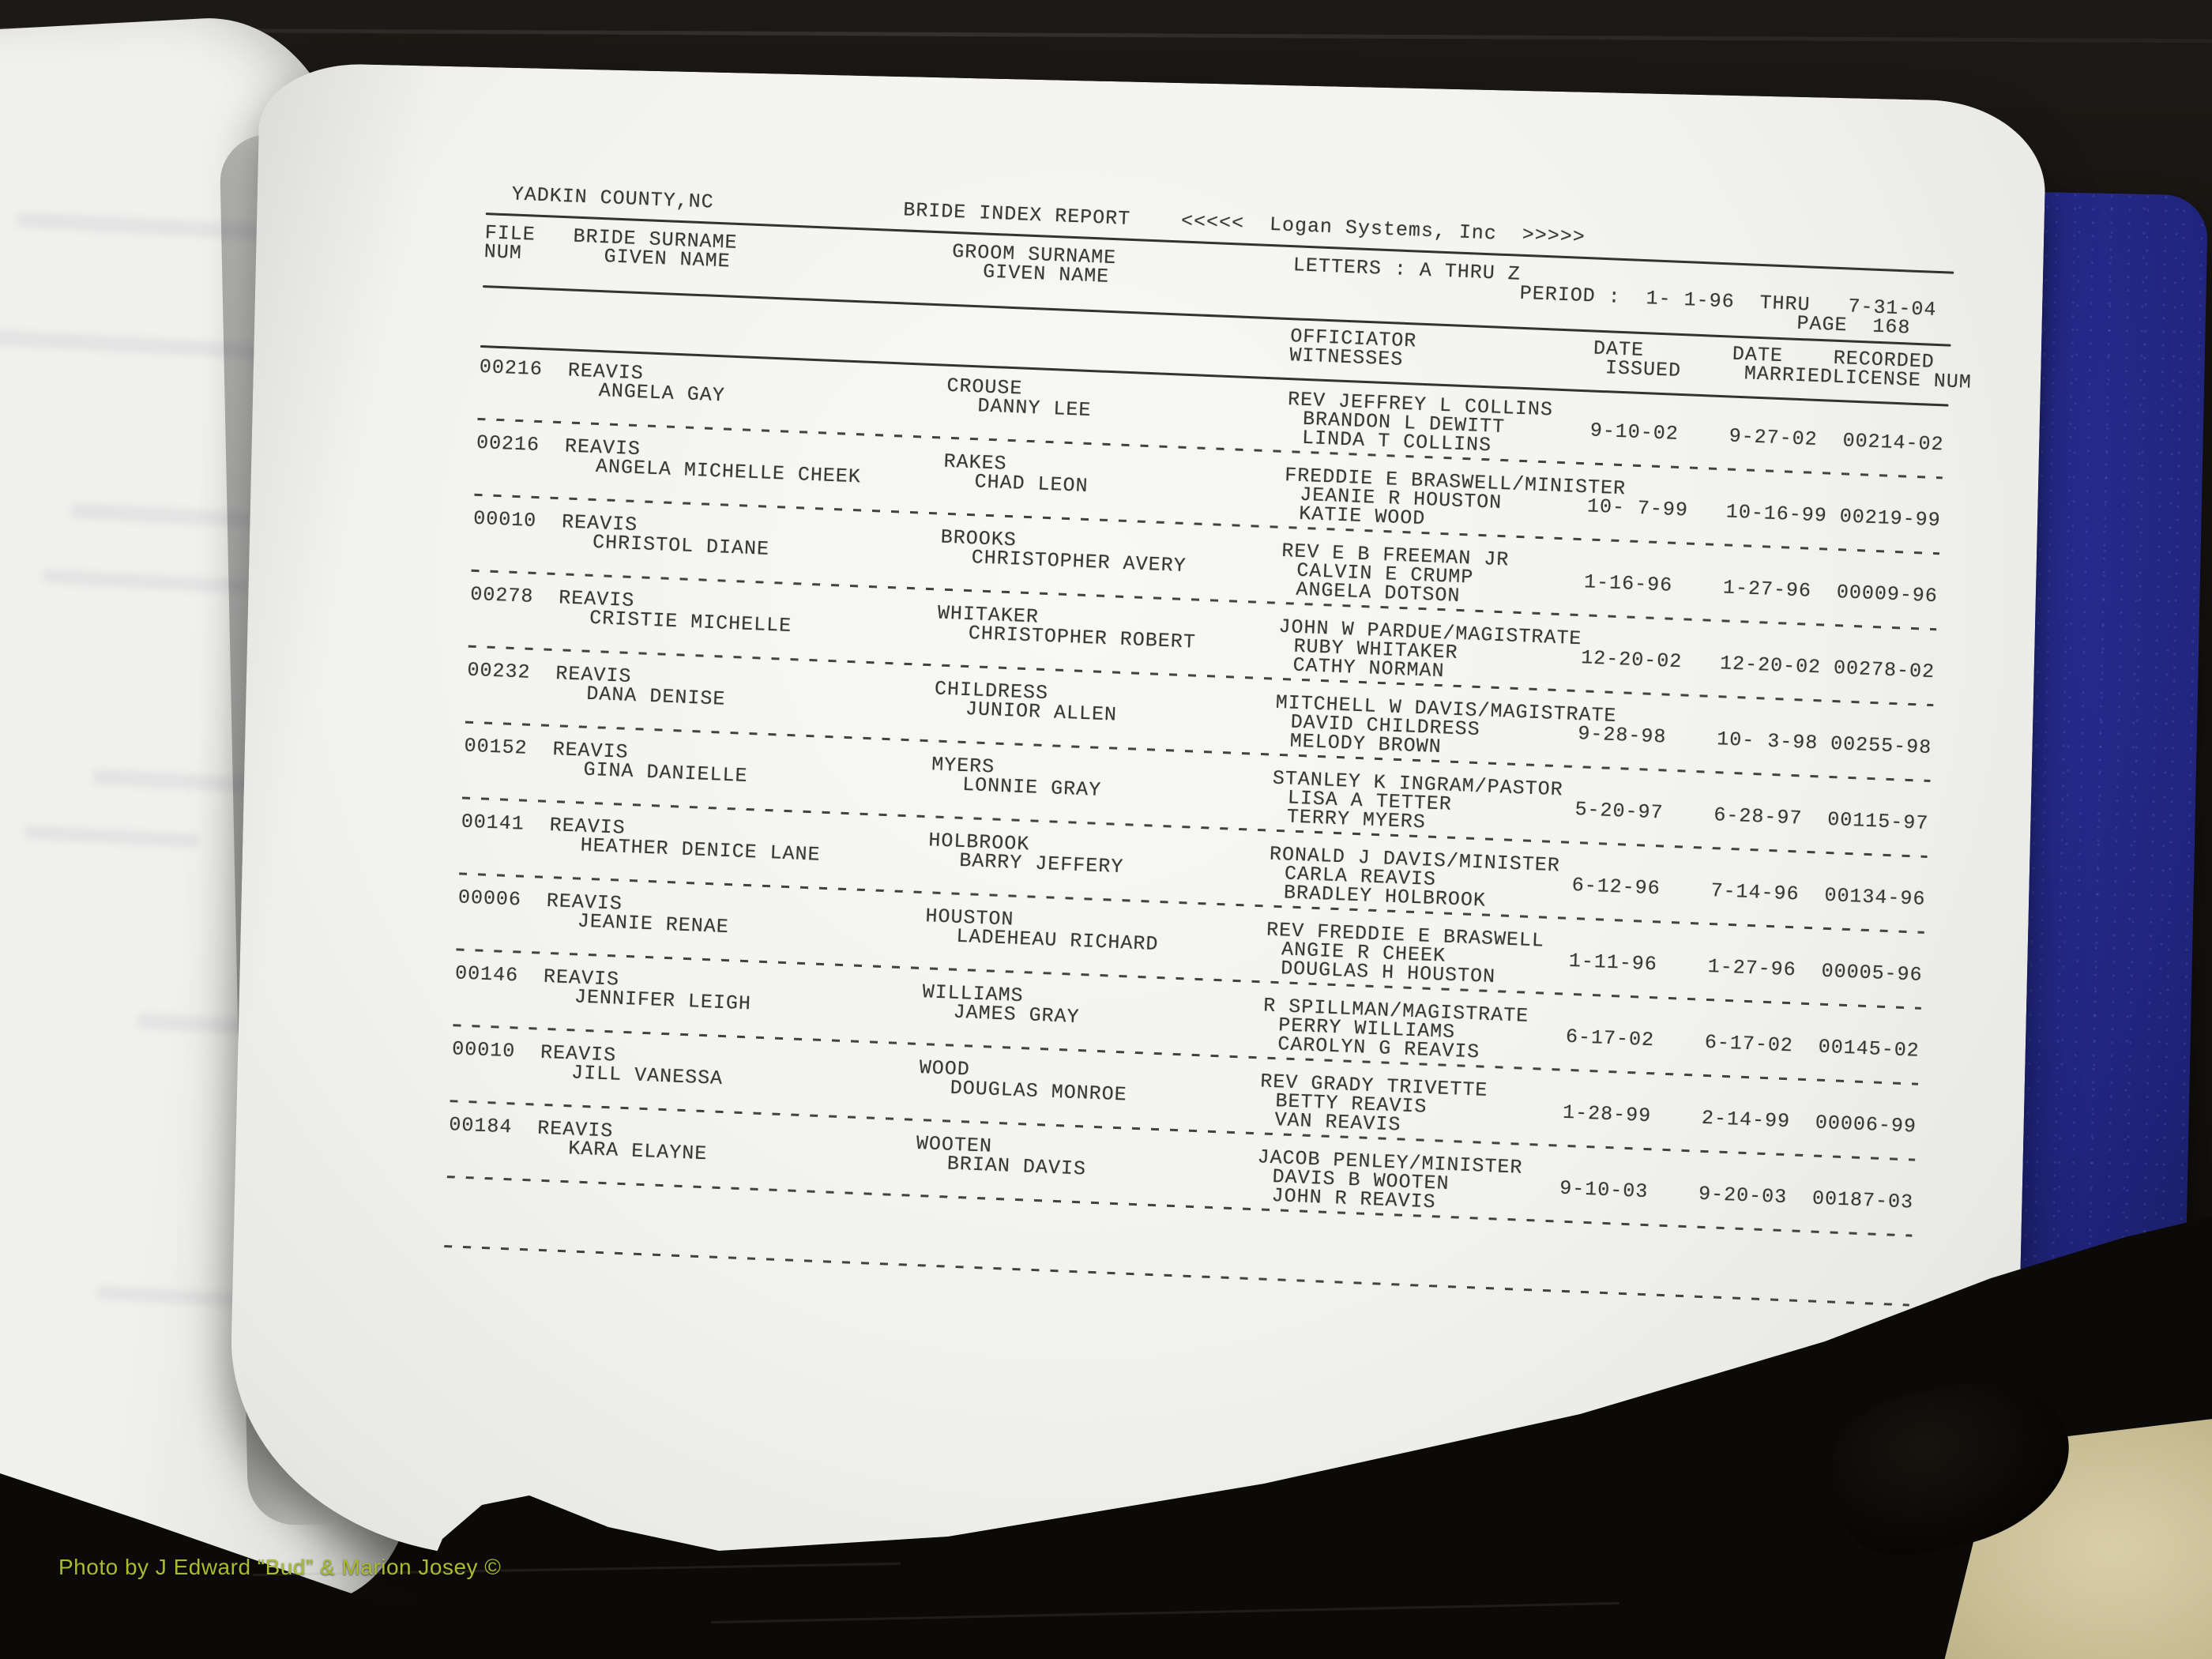 The width and height of the screenshot is (2212, 1659). Describe the element at coordinates (1789, 376) in the screenshot. I see `column-header-date-married-2: MARRIED` at that location.